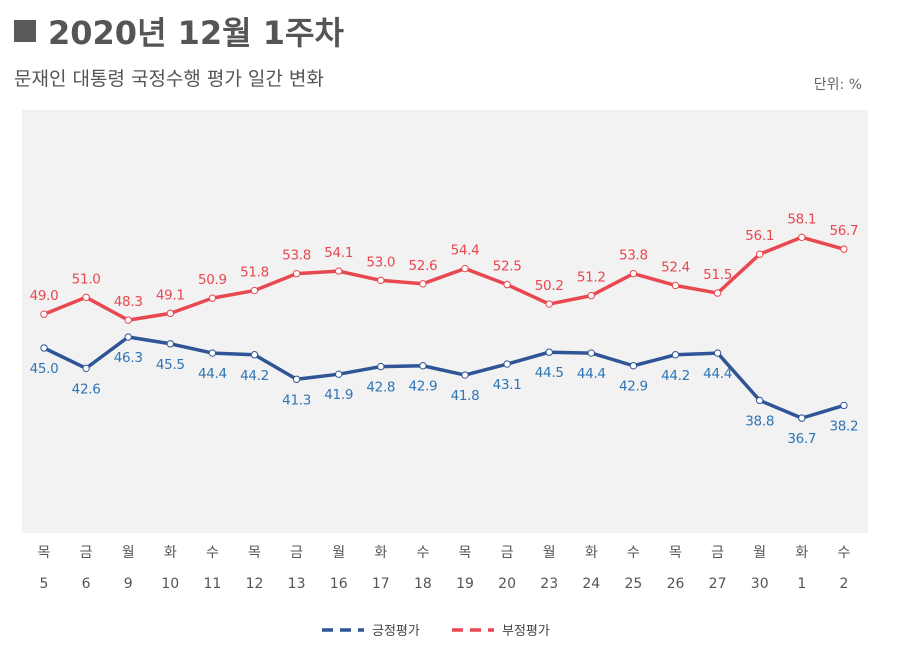 The height and width of the screenshot is (671, 900). What do you see at coordinates (633, 584) in the screenshot?
I see `x-tick-date: 25` at bounding box center [633, 584].